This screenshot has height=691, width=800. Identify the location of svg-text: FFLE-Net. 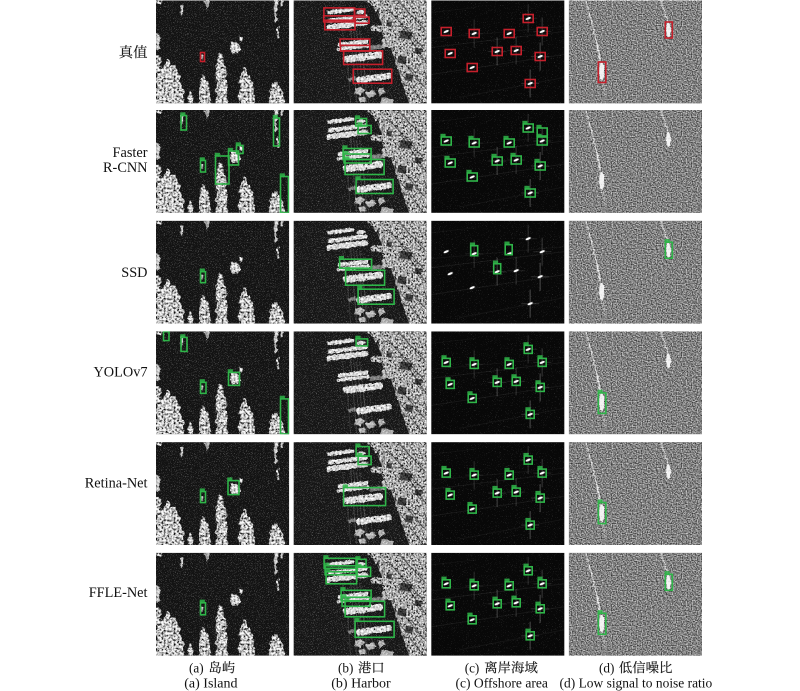
(118, 593).